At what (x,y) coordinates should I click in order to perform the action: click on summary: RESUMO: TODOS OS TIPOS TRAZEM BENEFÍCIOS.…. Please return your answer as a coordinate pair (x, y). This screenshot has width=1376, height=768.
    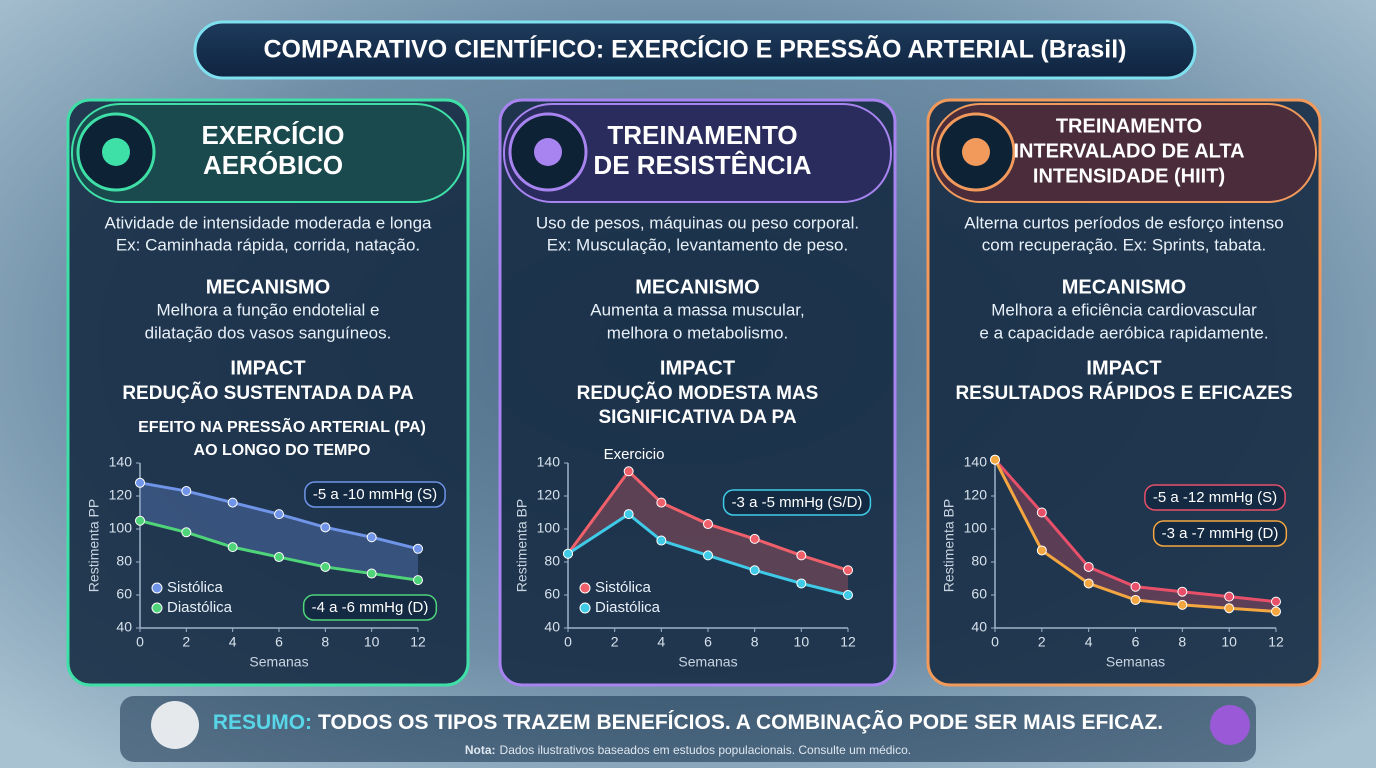
    Looking at the image, I should click on (688, 722).